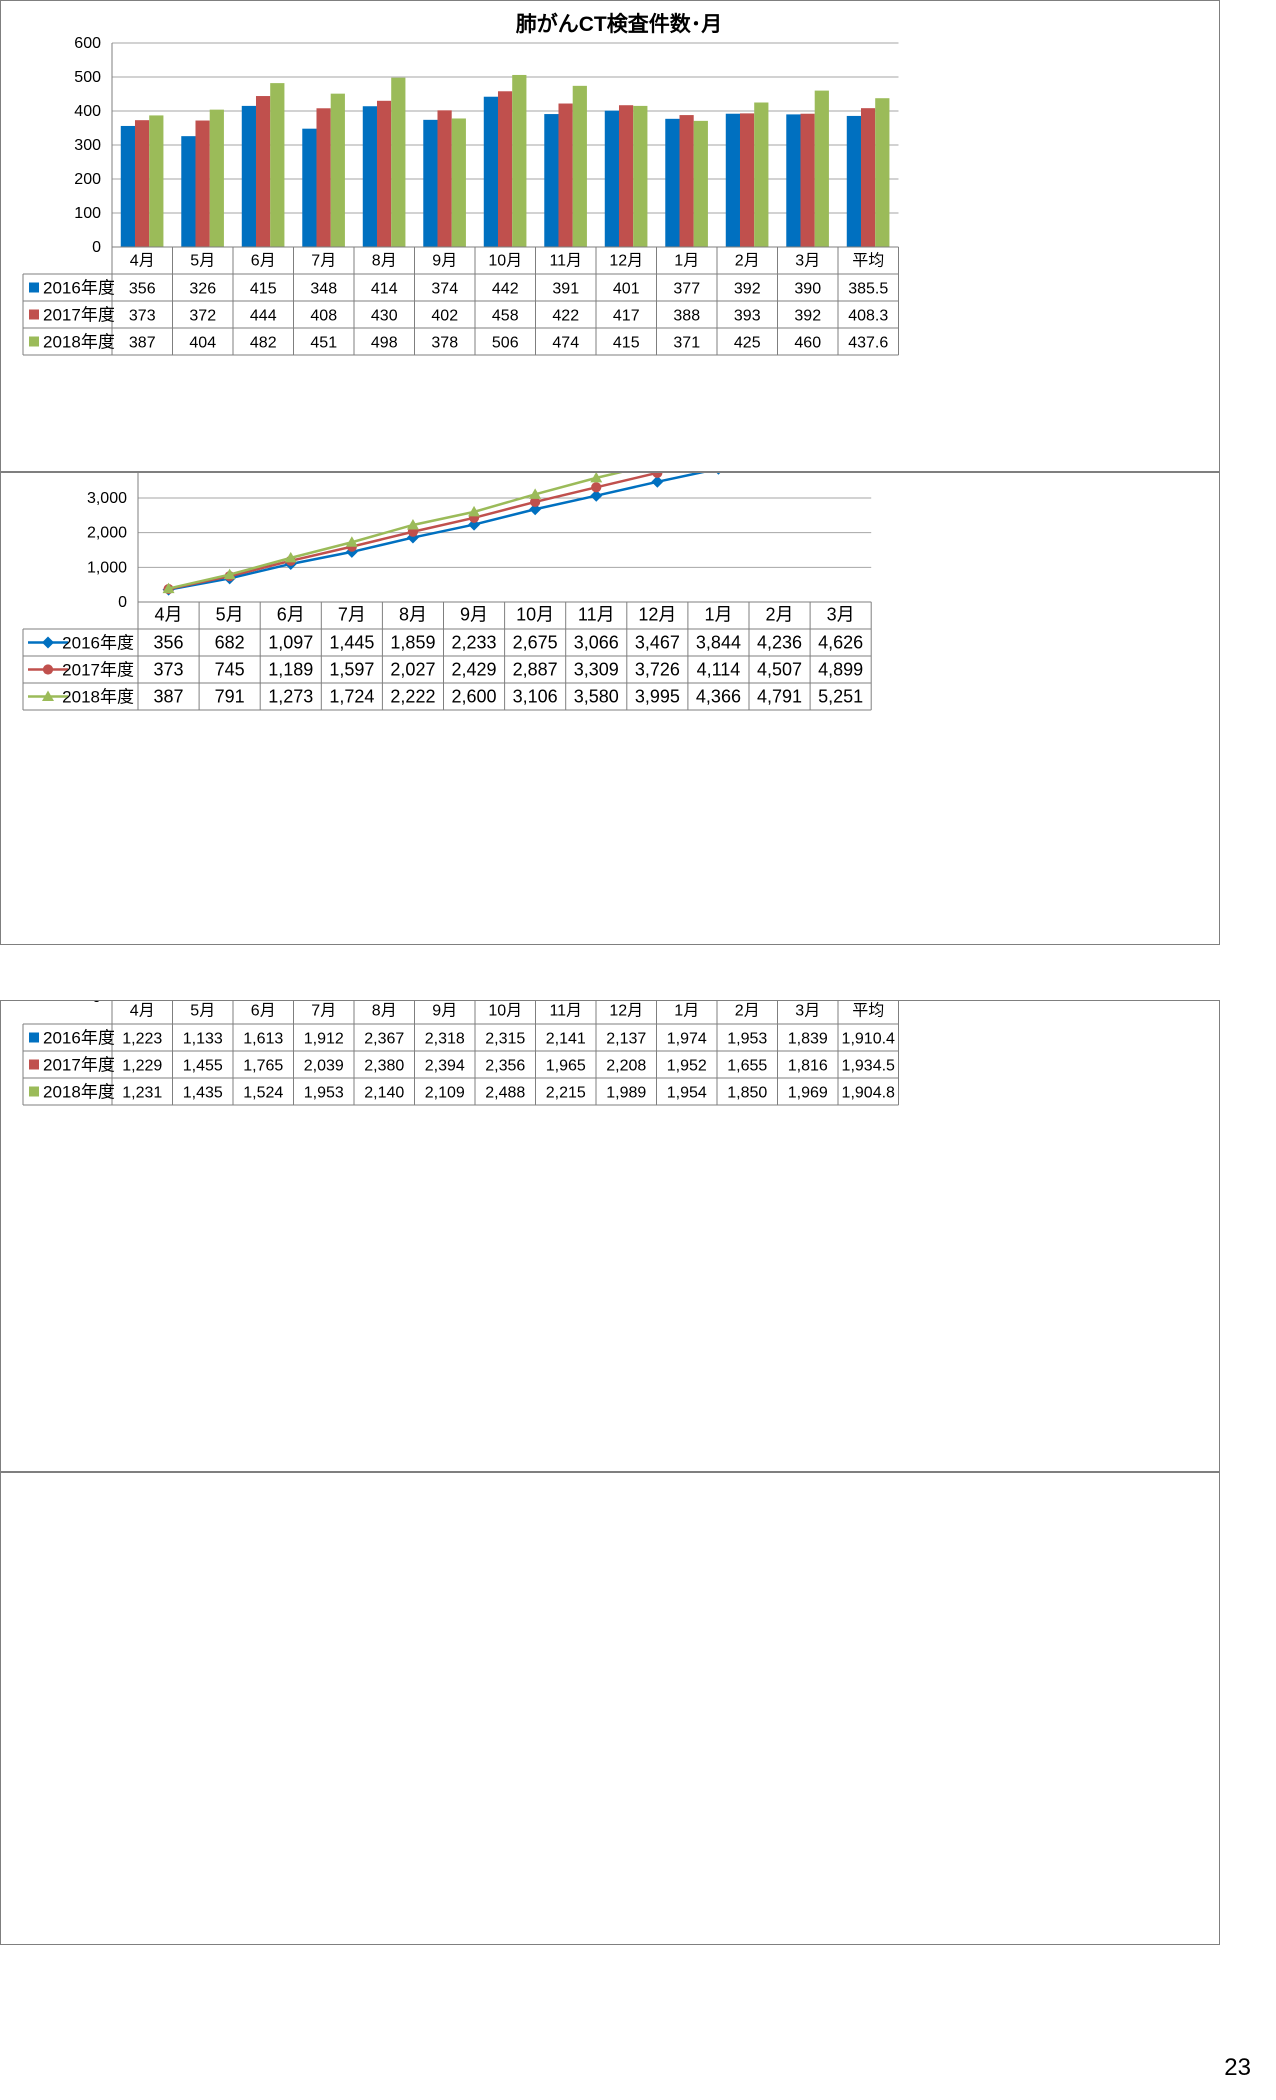  What do you see at coordinates (351, 643) in the screenshot?
I see `data-label: 1,445` at bounding box center [351, 643].